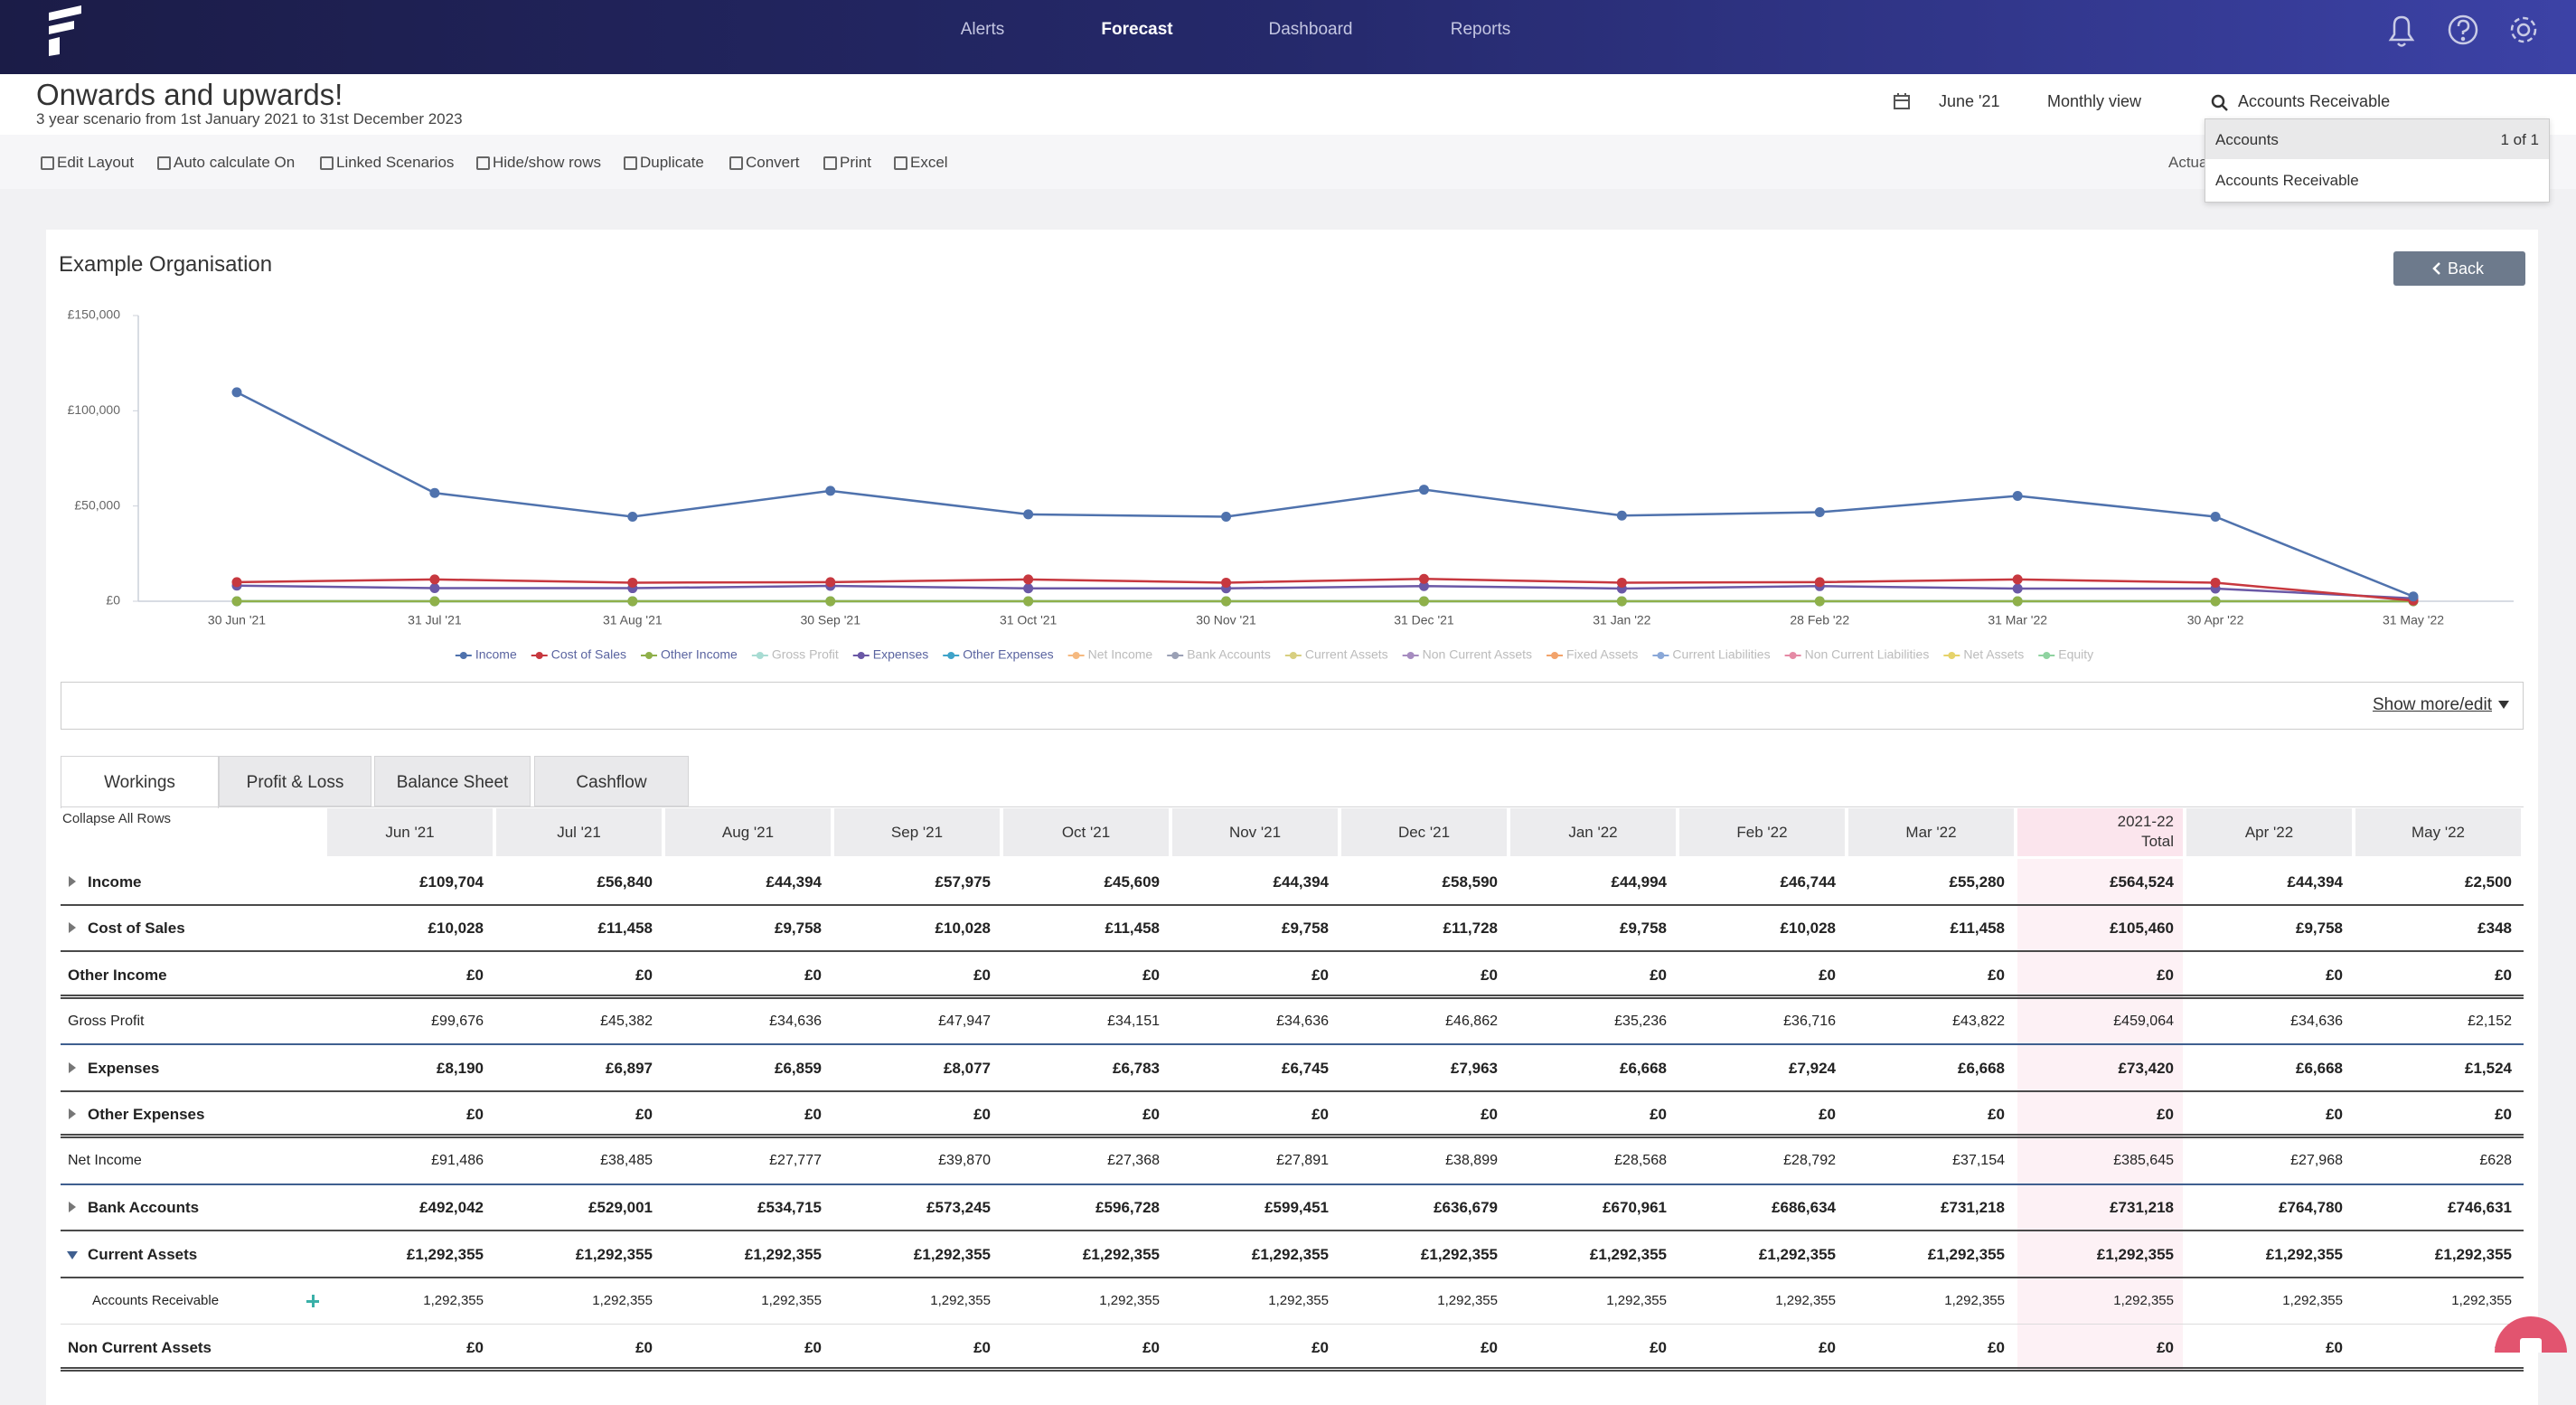 This screenshot has height=1405, width=2576. Describe the element at coordinates (2402, 31) in the screenshot. I see `notifications-icon` at that location.